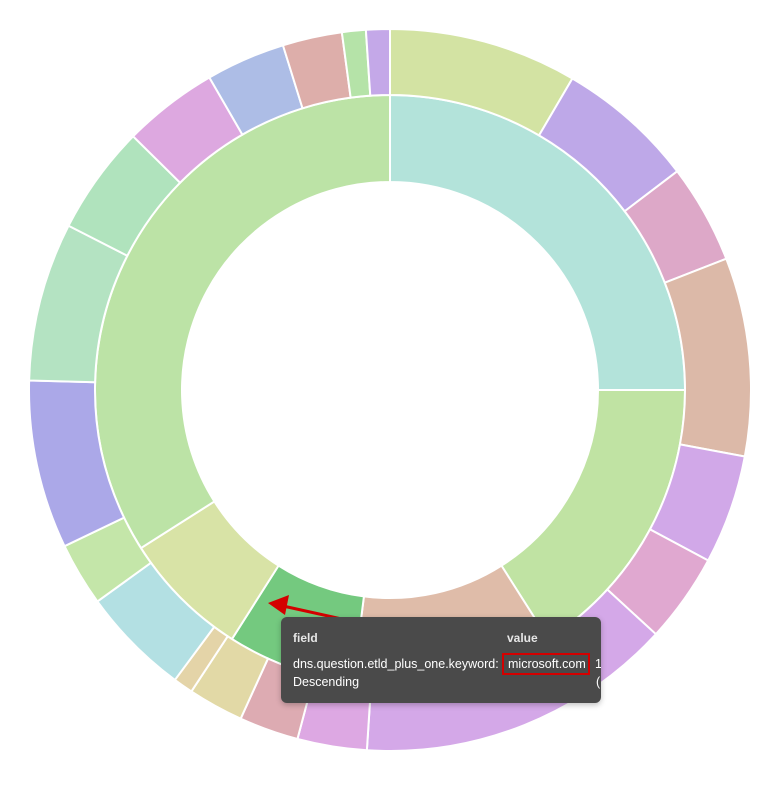 The image size is (773, 788). I want to click on tooltip-value-highlight, so click(546, 664).